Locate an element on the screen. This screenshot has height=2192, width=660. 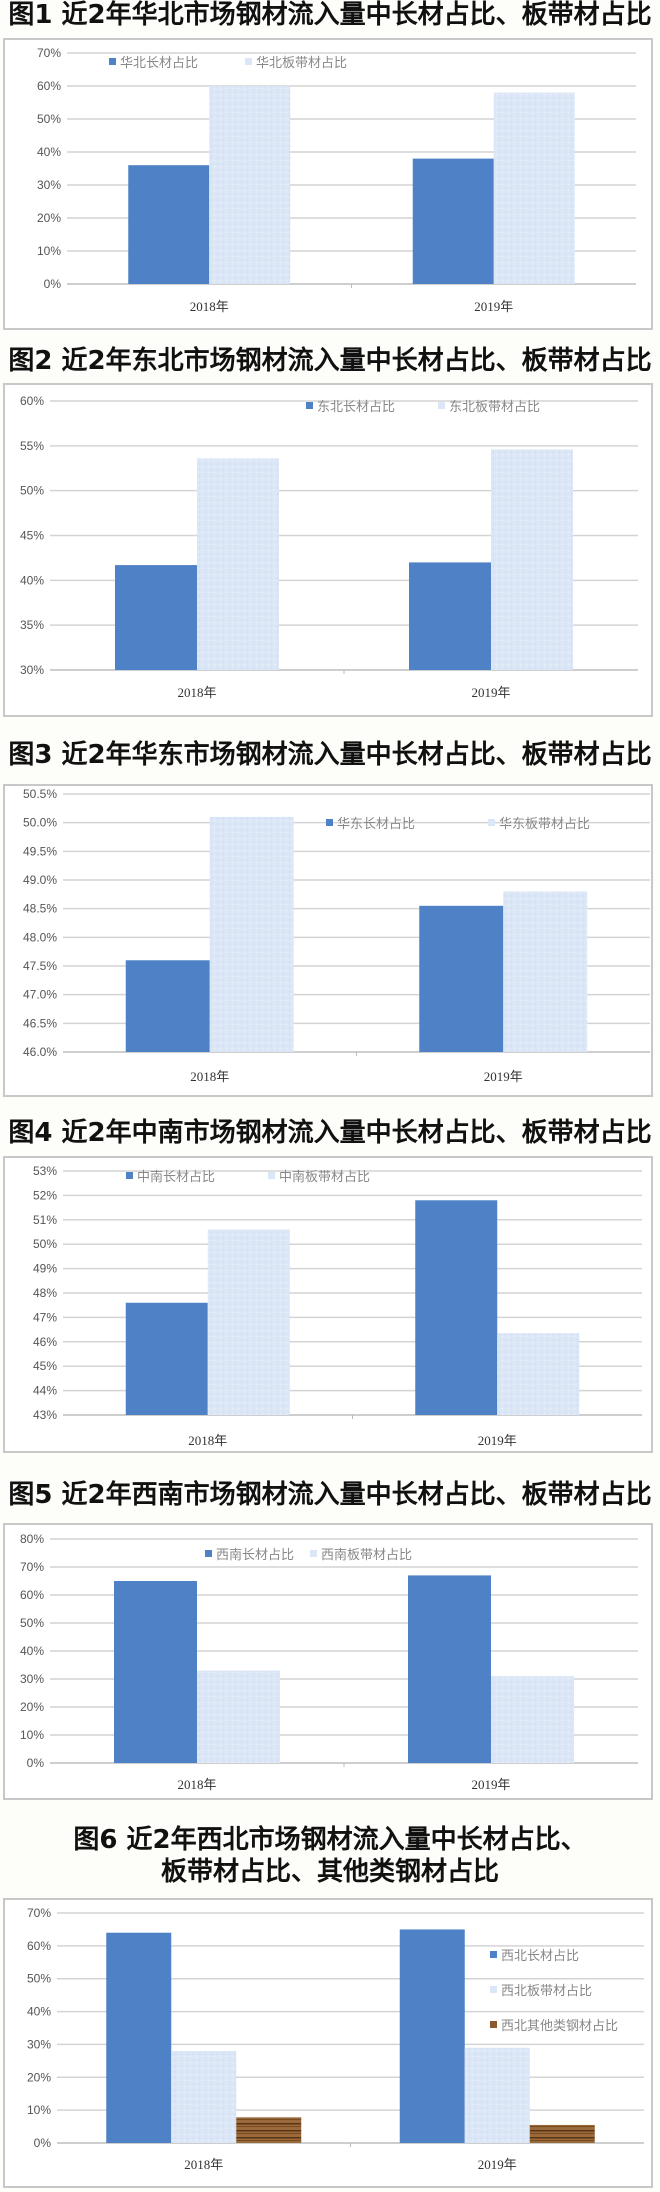
legend-label: 西北板带材占比 is located at coordinates (546, 1990).